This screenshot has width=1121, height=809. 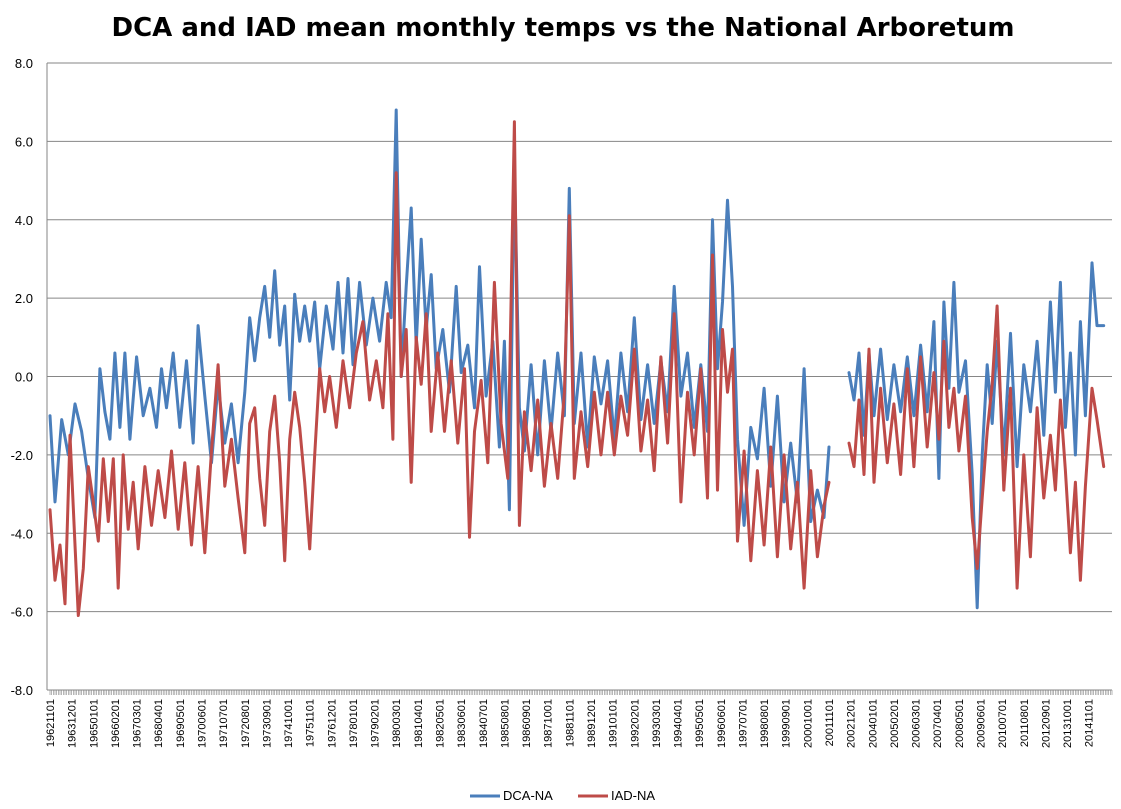 I want to click on x-tick-label: 20011101, so click(x=830, y=722).